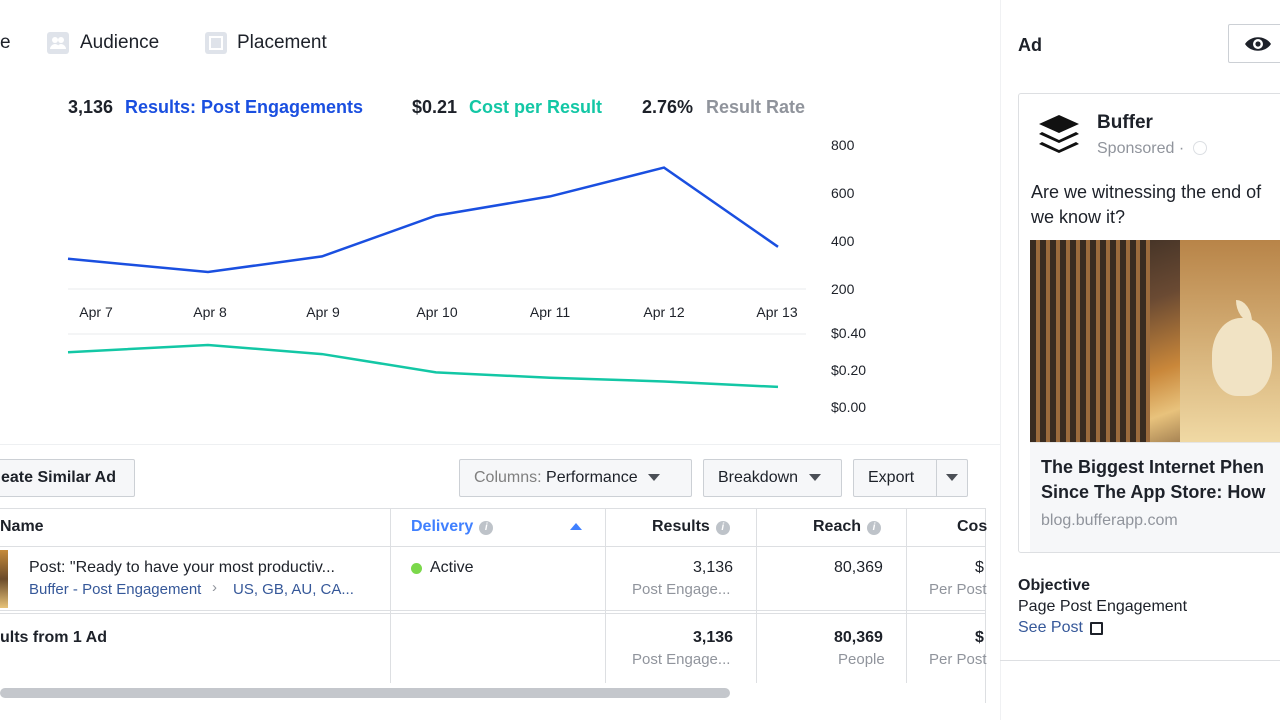 This screenshot has width=1280, height=720. What do you see at coordinates (435, 107) in the screenshot?
I see `cost-value: $0.21` at bounding box center [435, 107].